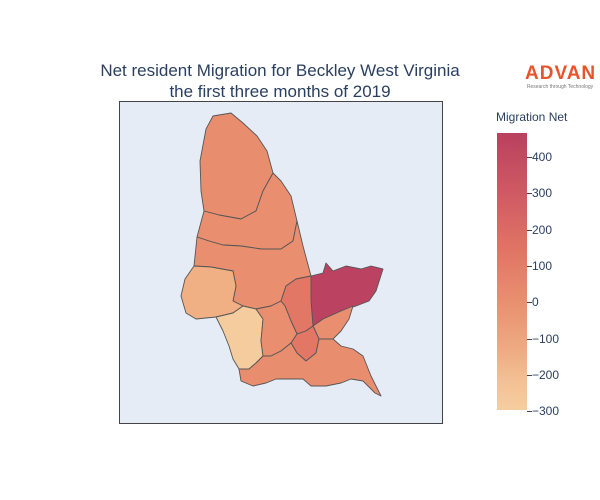 Image resolution: width=600 pixels, height=500 pixels. I want to click on title-line-2: the first three months of 2019, so click(280, 91).